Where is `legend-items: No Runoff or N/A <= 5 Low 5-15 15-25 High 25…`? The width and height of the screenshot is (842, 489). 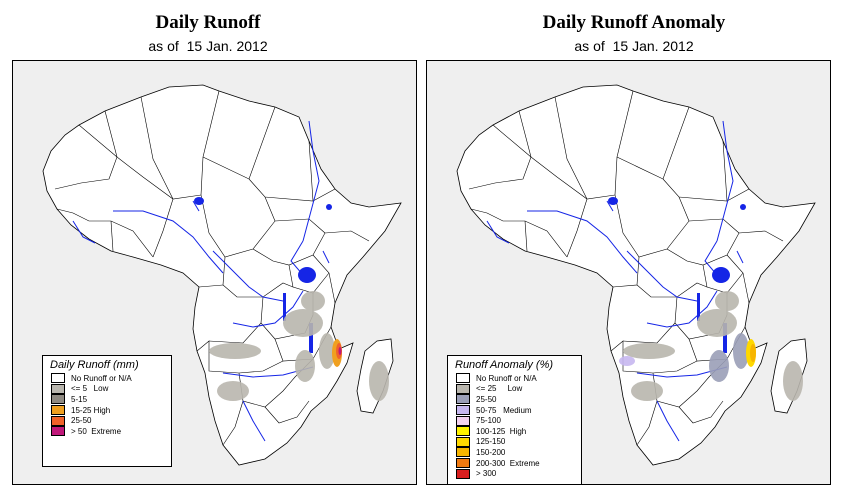 legend-items: No Runoff or N/A <= 5 Low 5-15 15-25 High 25… is located at coordinates (107, 405).